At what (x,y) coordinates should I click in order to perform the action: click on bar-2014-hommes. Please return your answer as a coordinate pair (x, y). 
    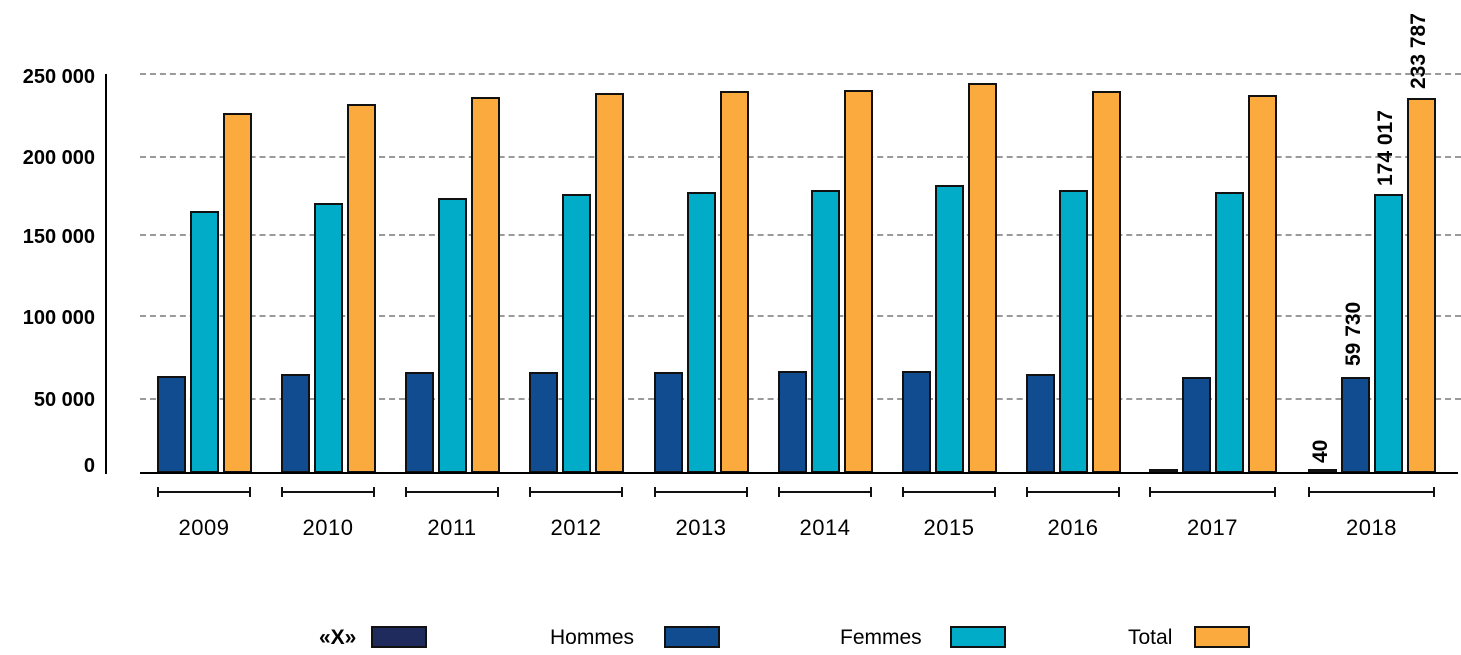
    Looking at the image, I should click on (792, 422).